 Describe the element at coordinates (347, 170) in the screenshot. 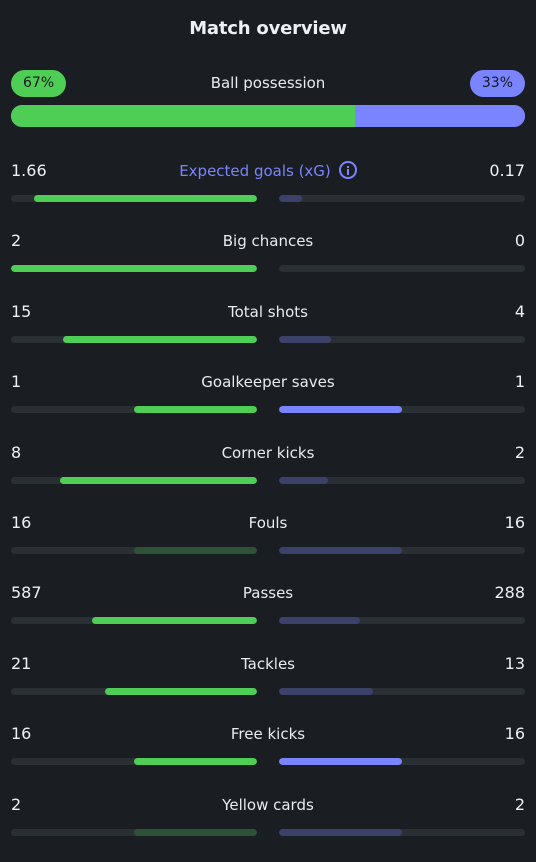

I see `info-icon` at that location.